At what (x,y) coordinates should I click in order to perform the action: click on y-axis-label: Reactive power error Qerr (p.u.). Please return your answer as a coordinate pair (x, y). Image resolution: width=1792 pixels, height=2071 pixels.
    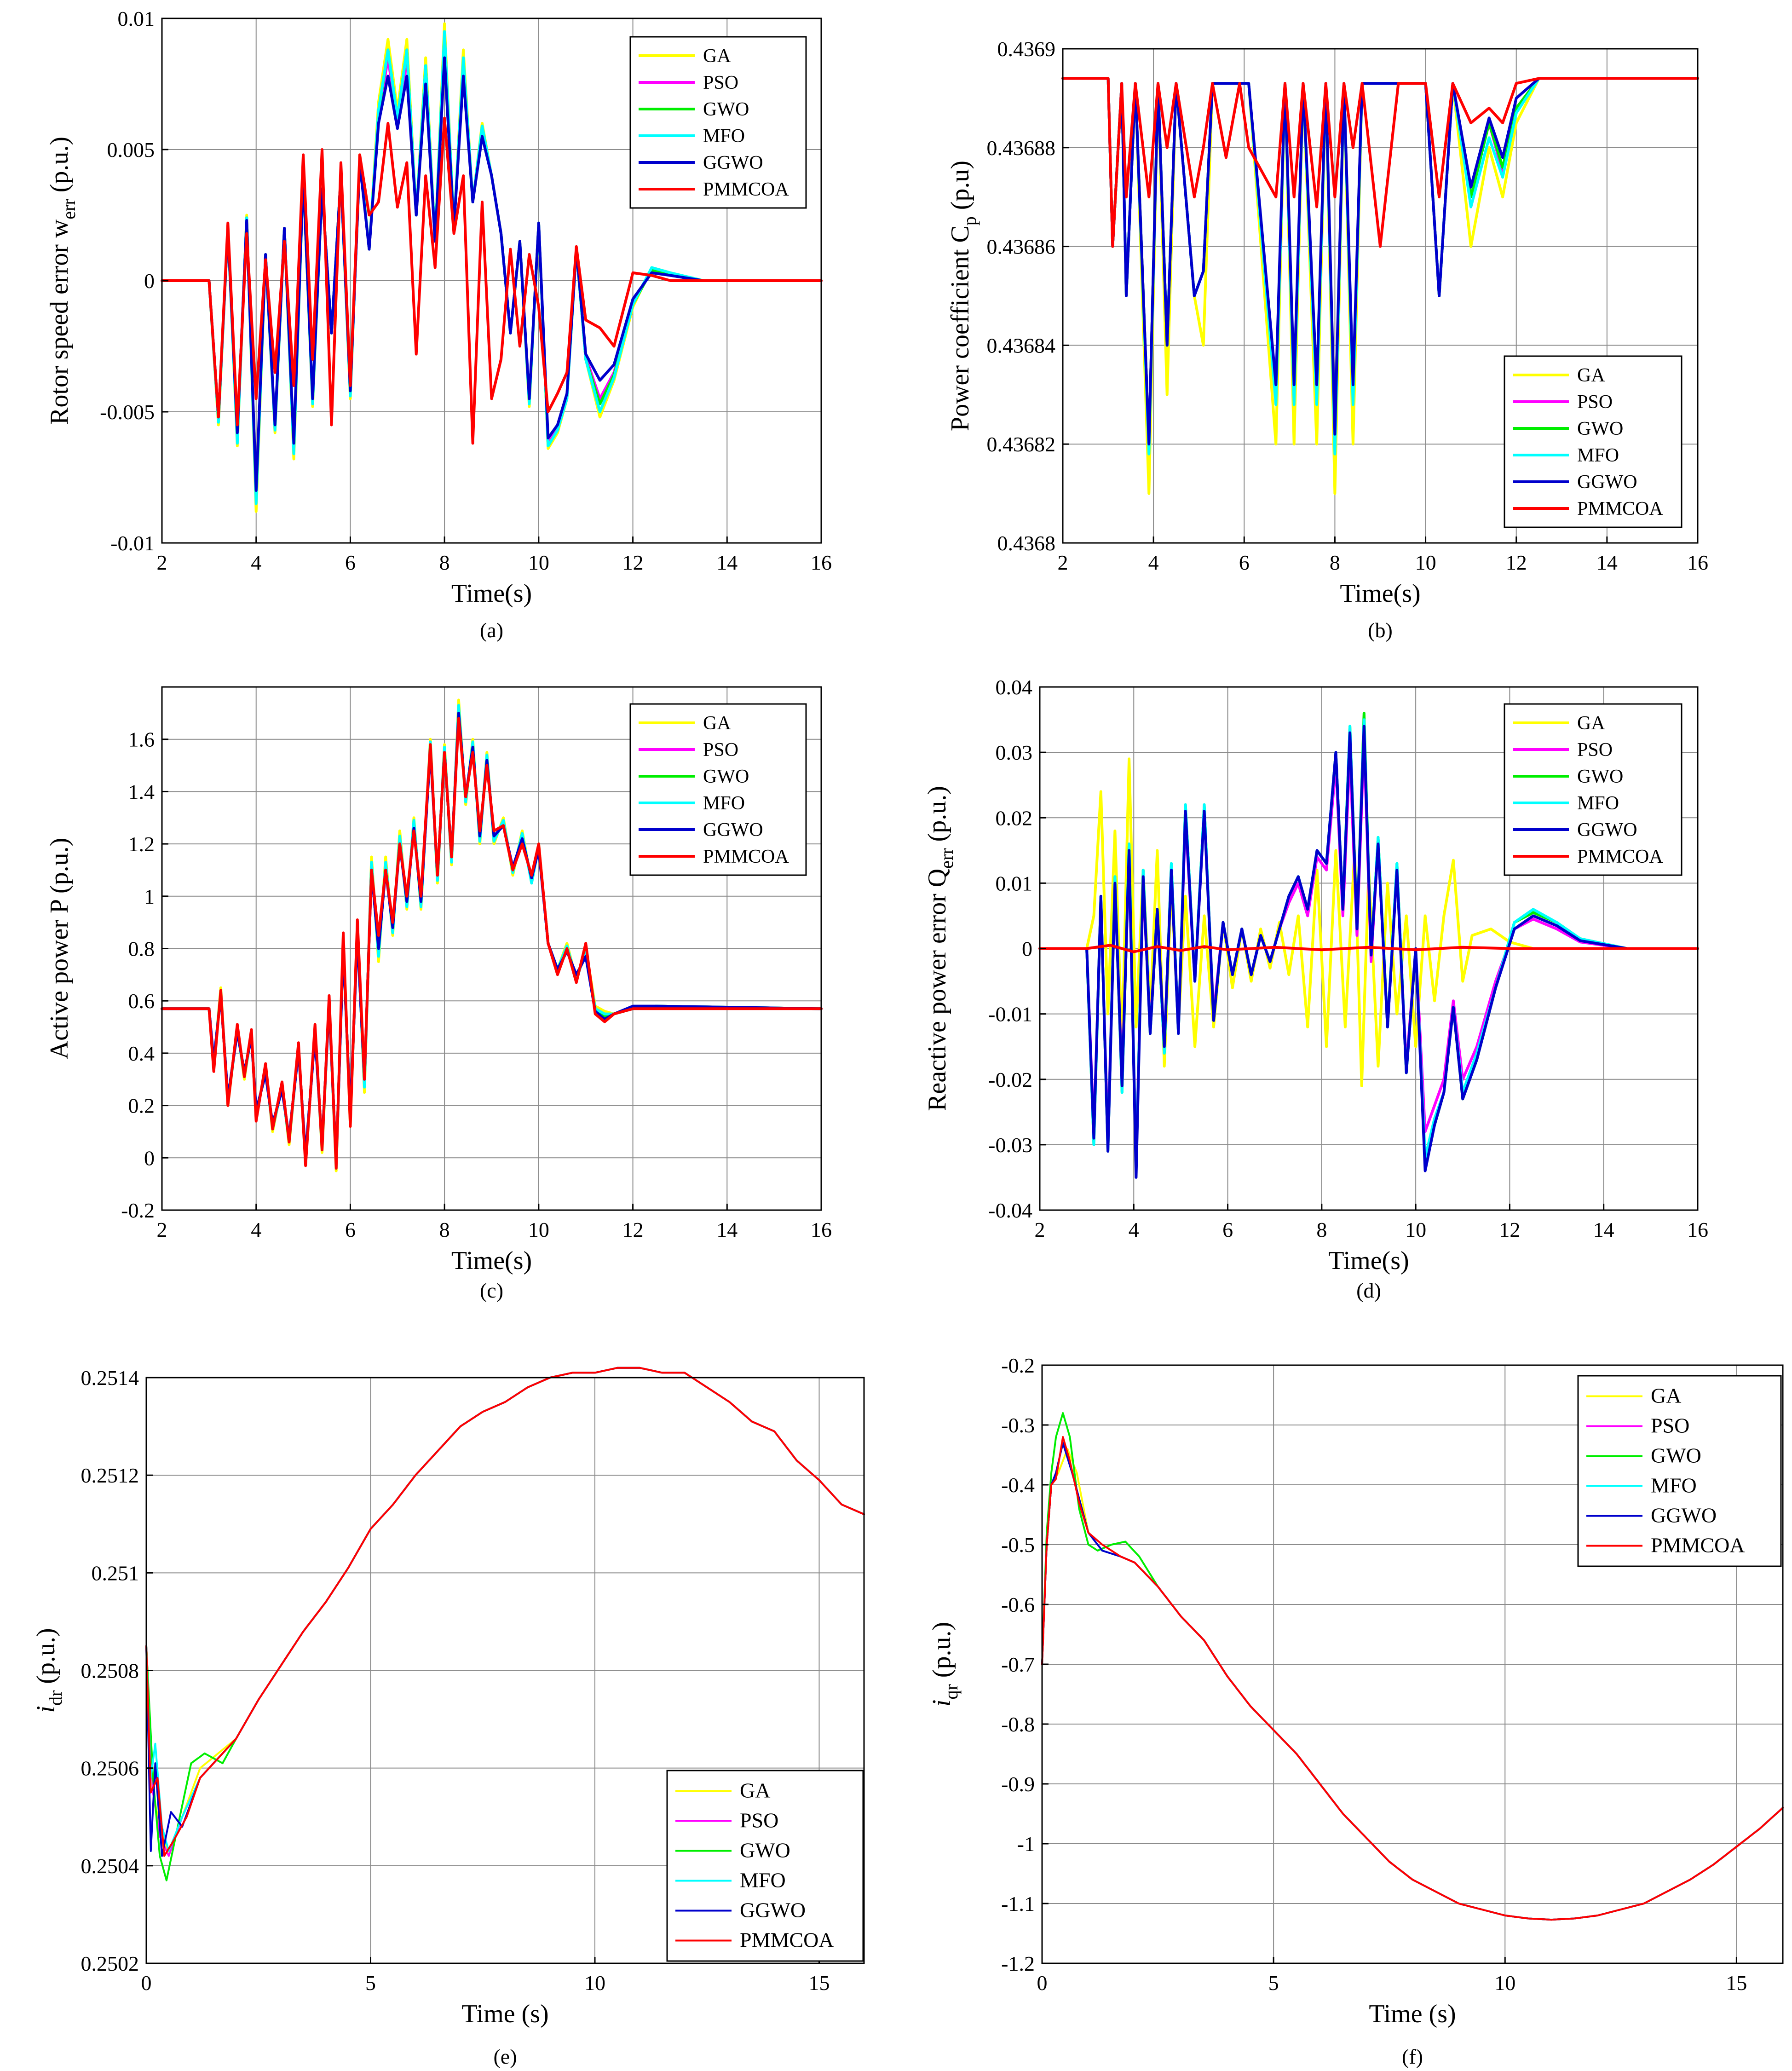
    Looking at the image, I should click on (940, 948).